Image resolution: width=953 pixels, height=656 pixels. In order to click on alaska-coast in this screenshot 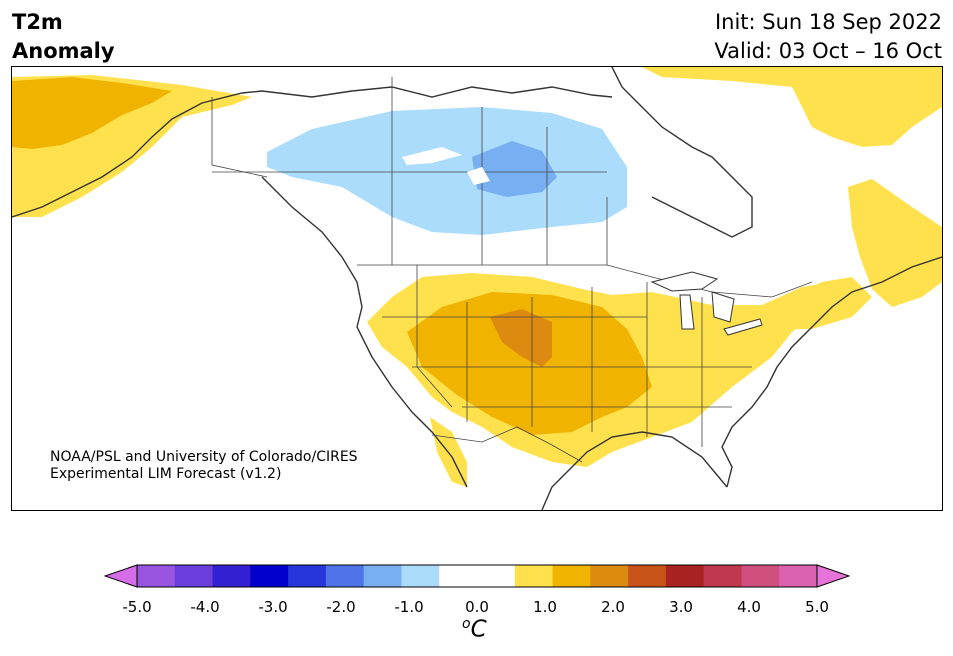, I will do `click(137, 154)`.